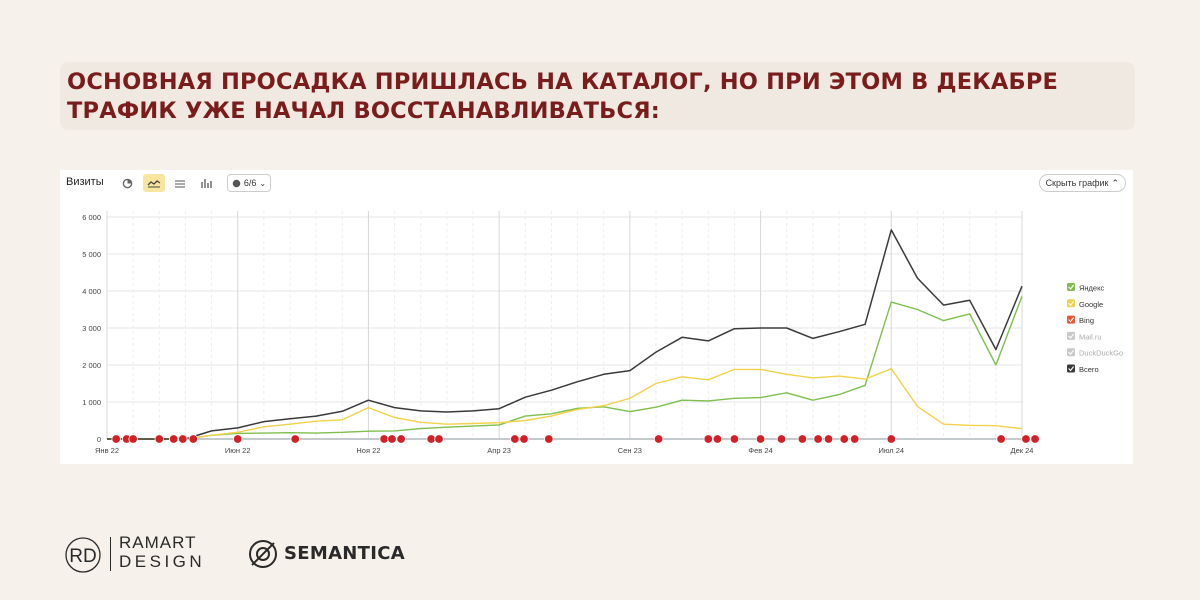 This screenshot has height=600, width=1200. I want to click on rd-monogram-text: RD, so click(82, 556).